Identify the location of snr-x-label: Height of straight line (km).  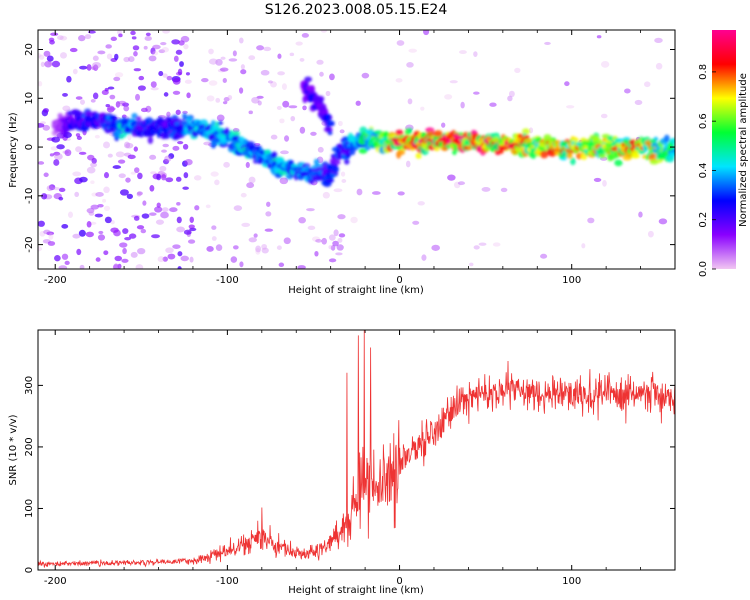
(356, 590).